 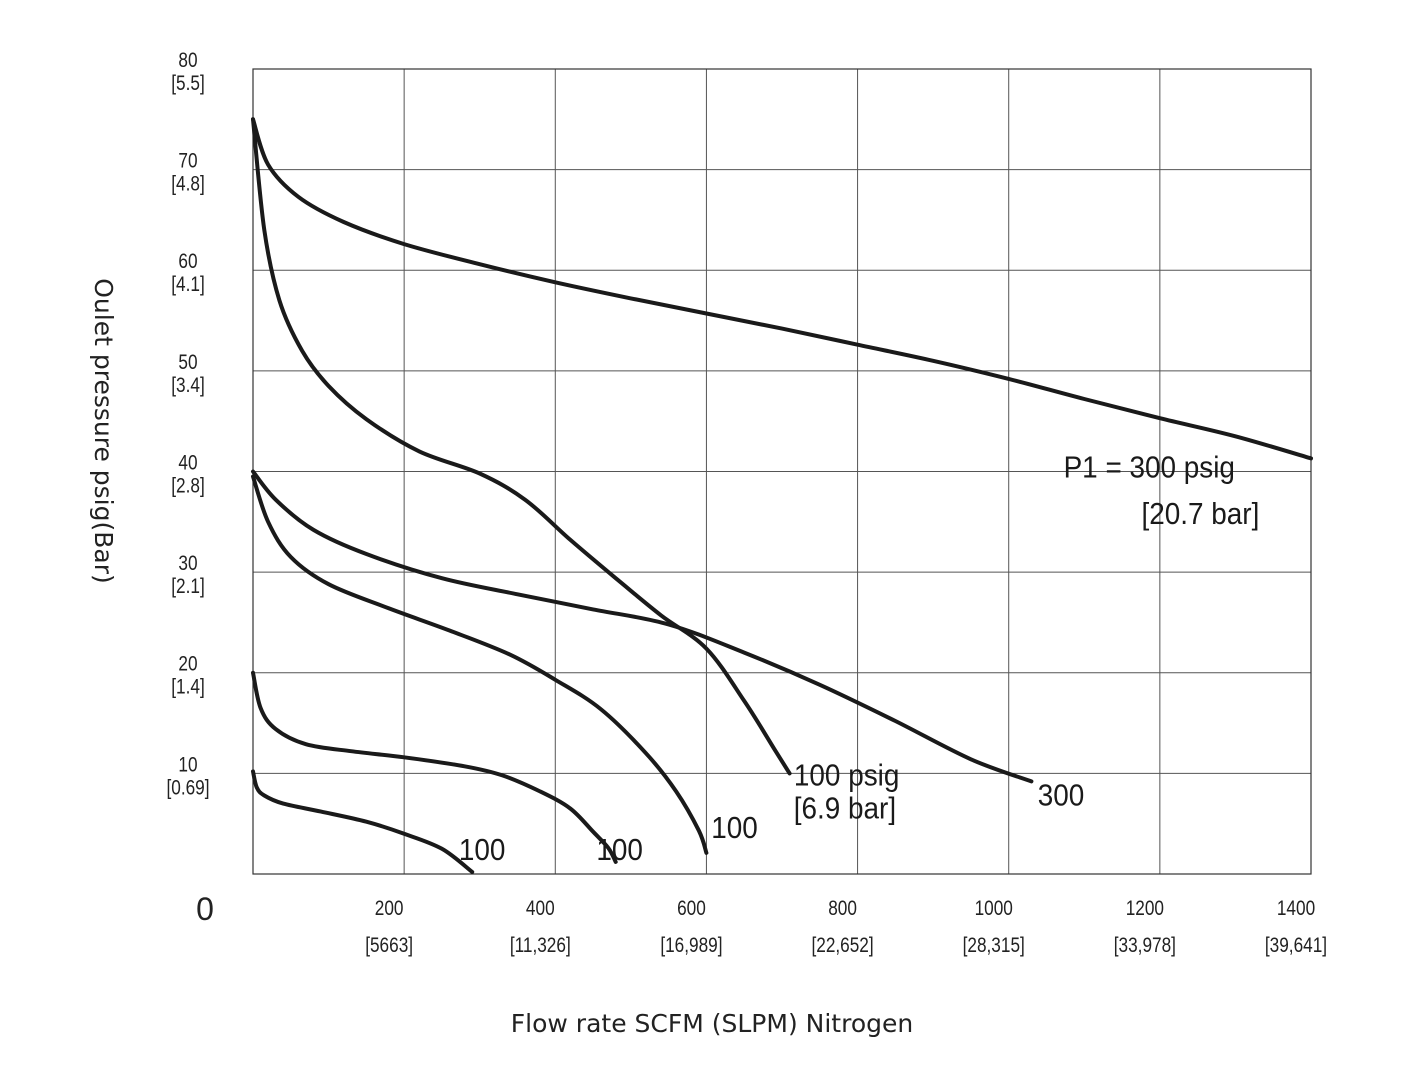 What do you see at coordinates (187, 61) in the screenshot?
I see `y-tick-label: 80` at bounding box center [187, 61].